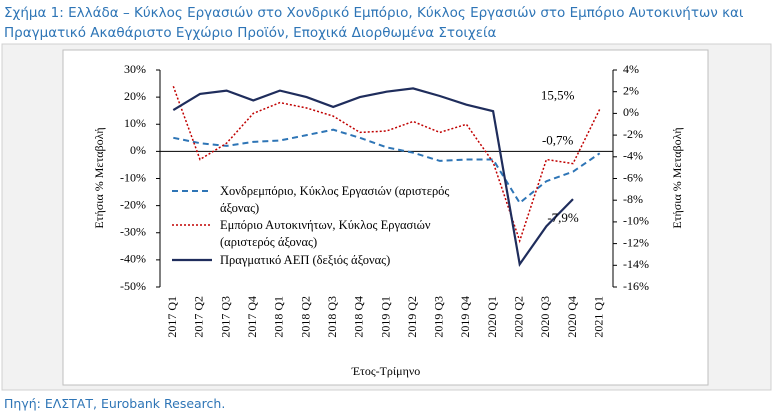  What do you see at coordinates (636, 242) in the screenshot?
I see `y2-tick-label: -12%` at bounding box center [636, 242].